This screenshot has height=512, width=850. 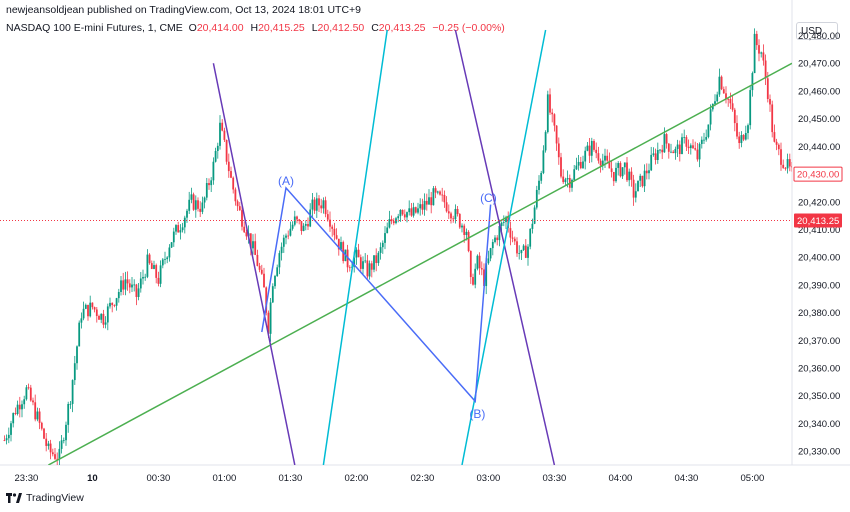 I want to click on x-tick-label: 00:30, so click(x=159, y=478).